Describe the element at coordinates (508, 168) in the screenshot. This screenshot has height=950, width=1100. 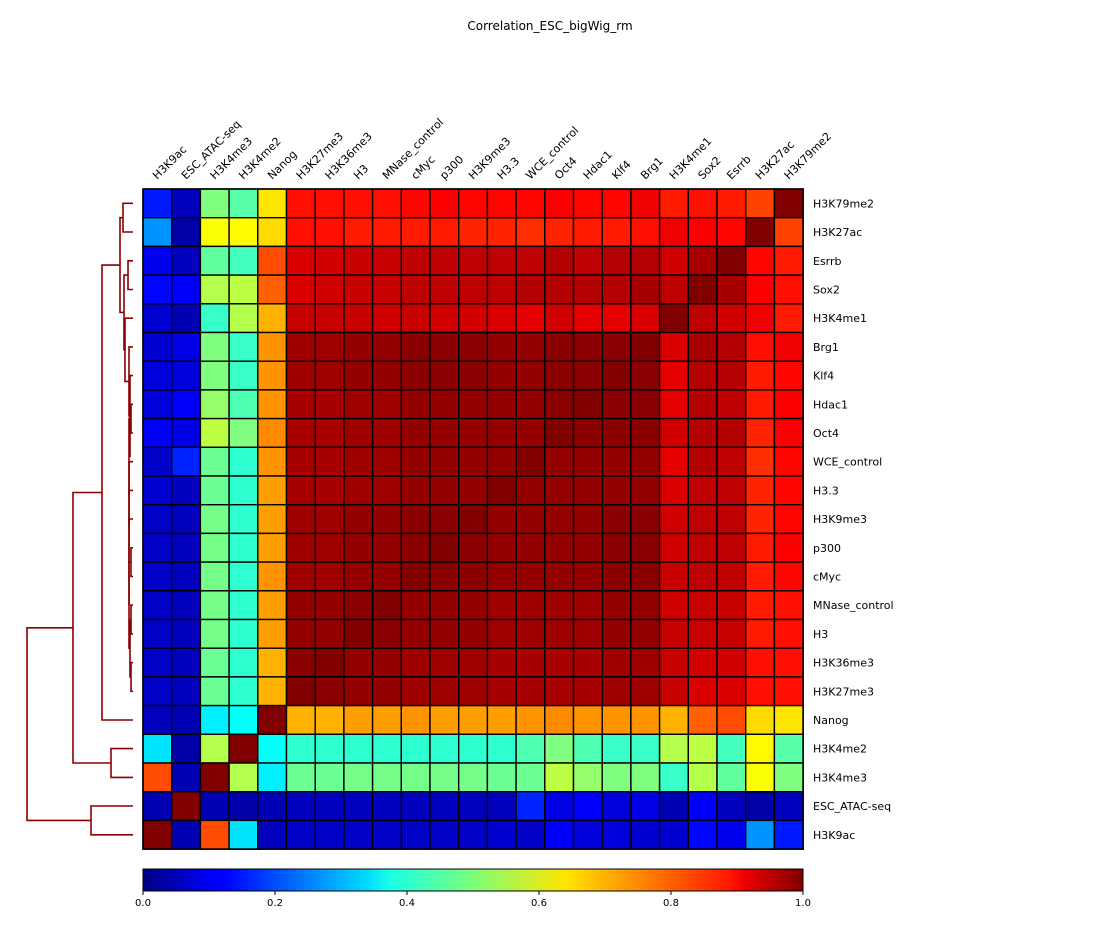
I see `column-label: H3.3` at that location.